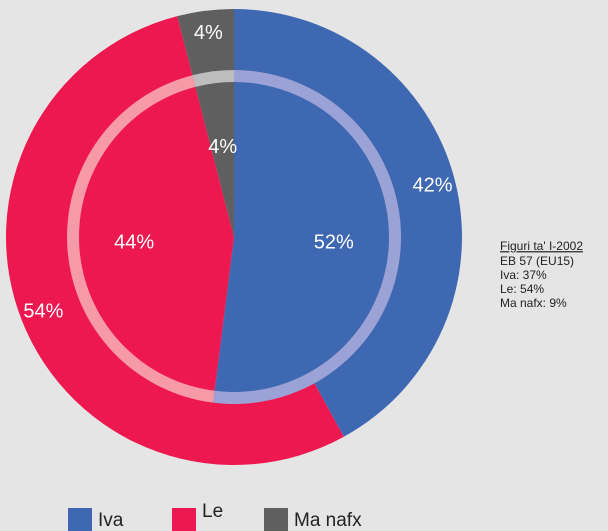 The height and width of the screenshot is (531, 608). What do you see at coordinates (111, 520) in the screenshot?
I see `legend-label: Iva` at bounding box center [111, 520].